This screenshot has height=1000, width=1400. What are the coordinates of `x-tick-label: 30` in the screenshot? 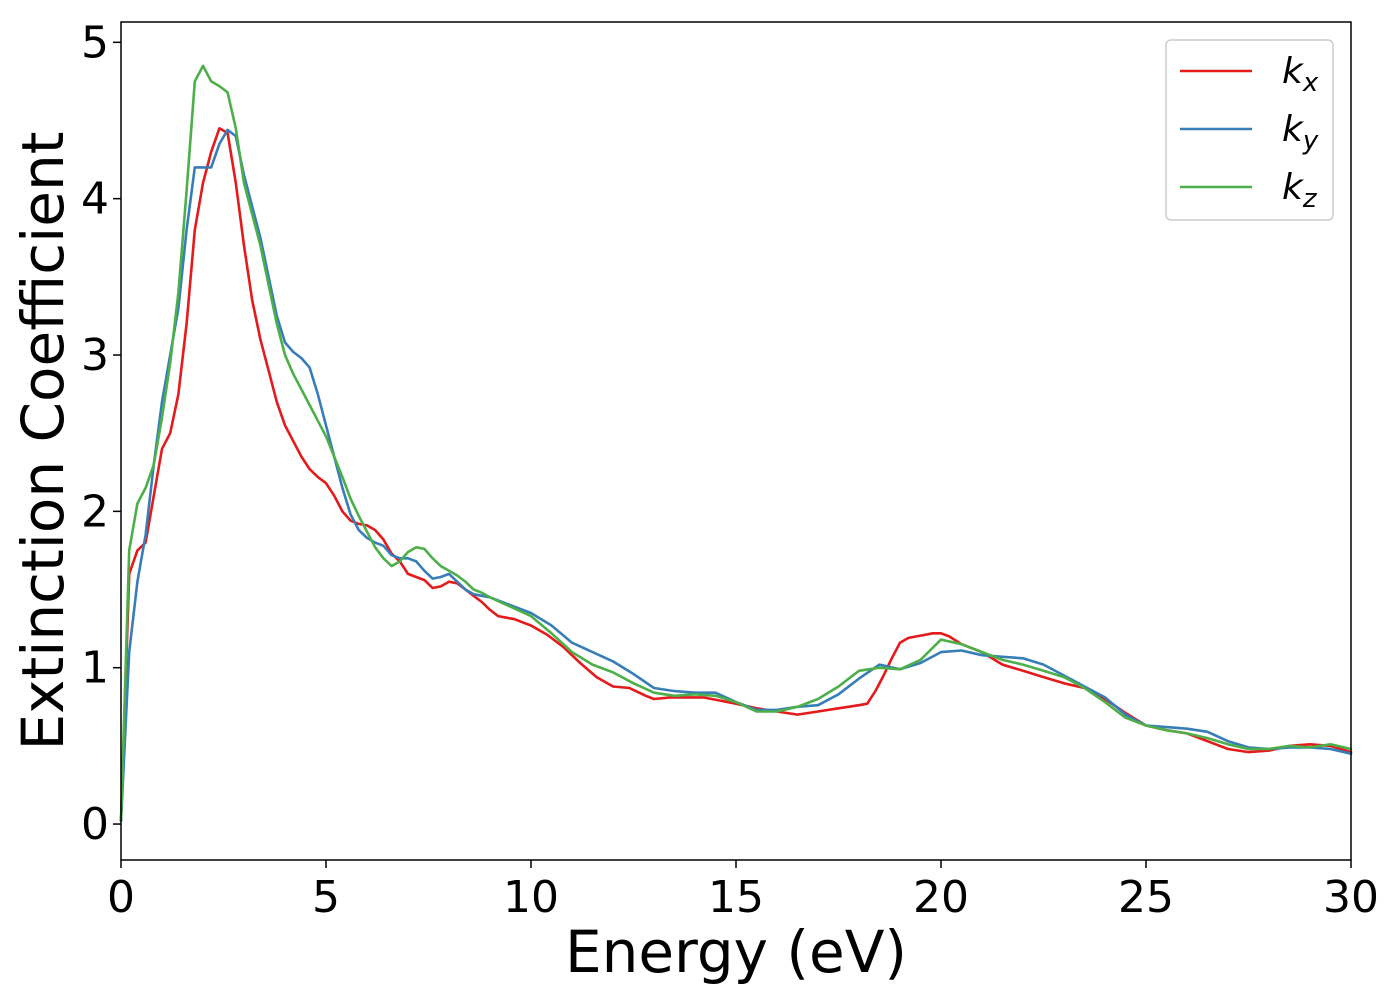 It's located at (1351, 897).